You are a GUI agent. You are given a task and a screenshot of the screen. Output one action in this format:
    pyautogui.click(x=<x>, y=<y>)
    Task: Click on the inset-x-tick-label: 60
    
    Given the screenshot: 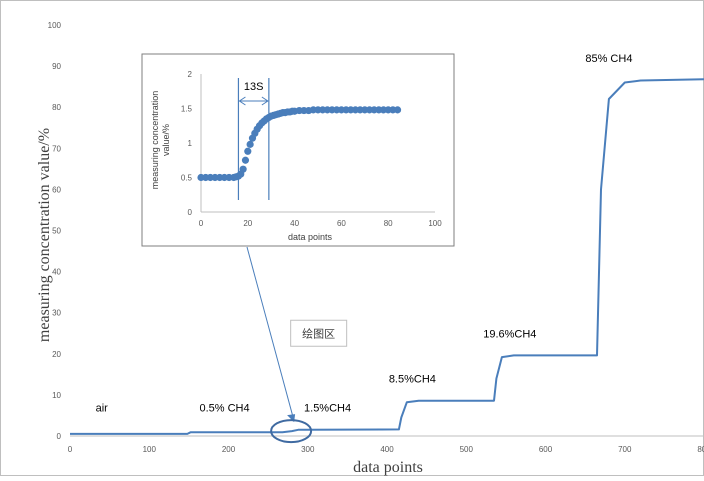 What is the action you would take?
    pyautogui.click(x=341, y=223)
    